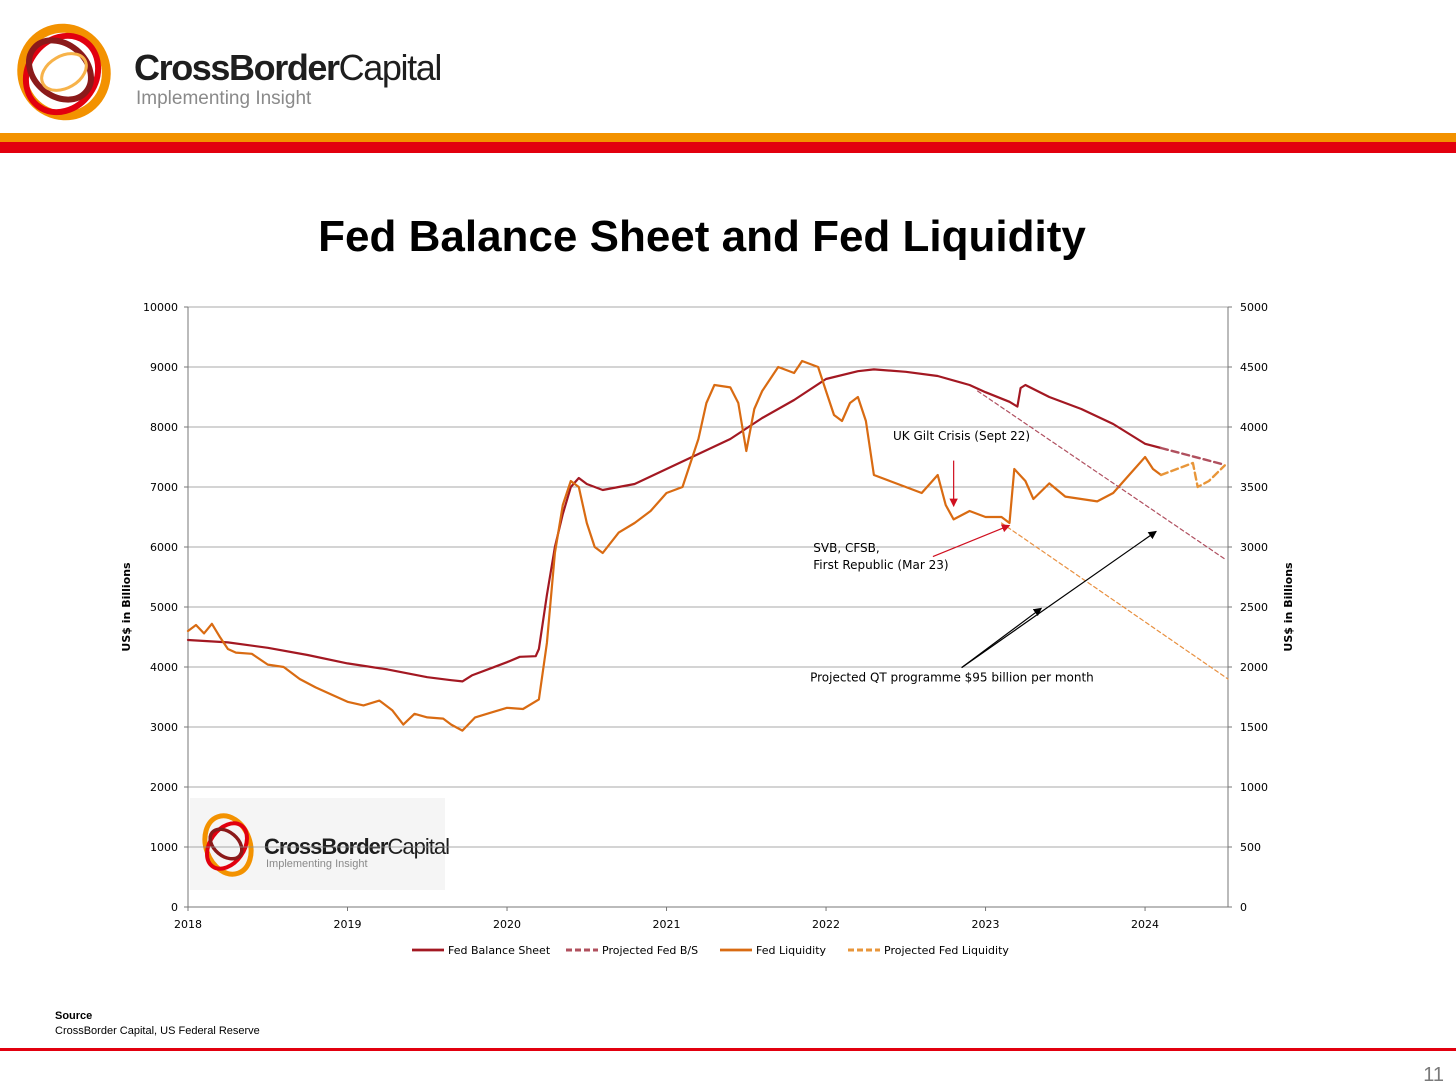  Describe the element at coordinates (164, 427) in the screenshot. I see `y-tick-label-left: 8000` at that location.